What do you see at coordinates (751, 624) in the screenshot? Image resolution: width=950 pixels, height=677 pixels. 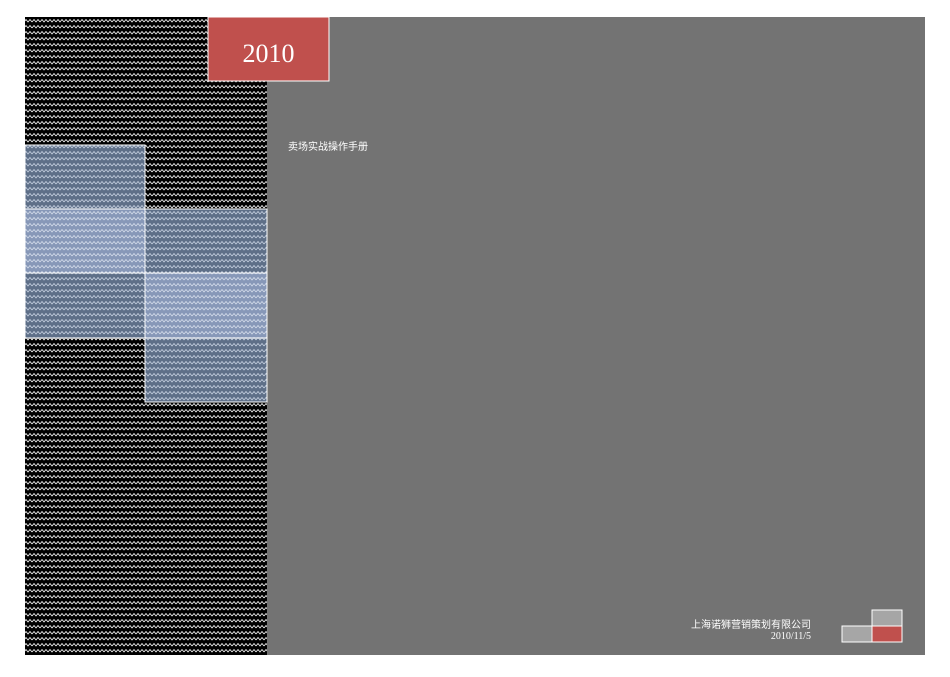 I see `company: 上海诺狮营销策划有限公司` at bounding box center [751, 624].